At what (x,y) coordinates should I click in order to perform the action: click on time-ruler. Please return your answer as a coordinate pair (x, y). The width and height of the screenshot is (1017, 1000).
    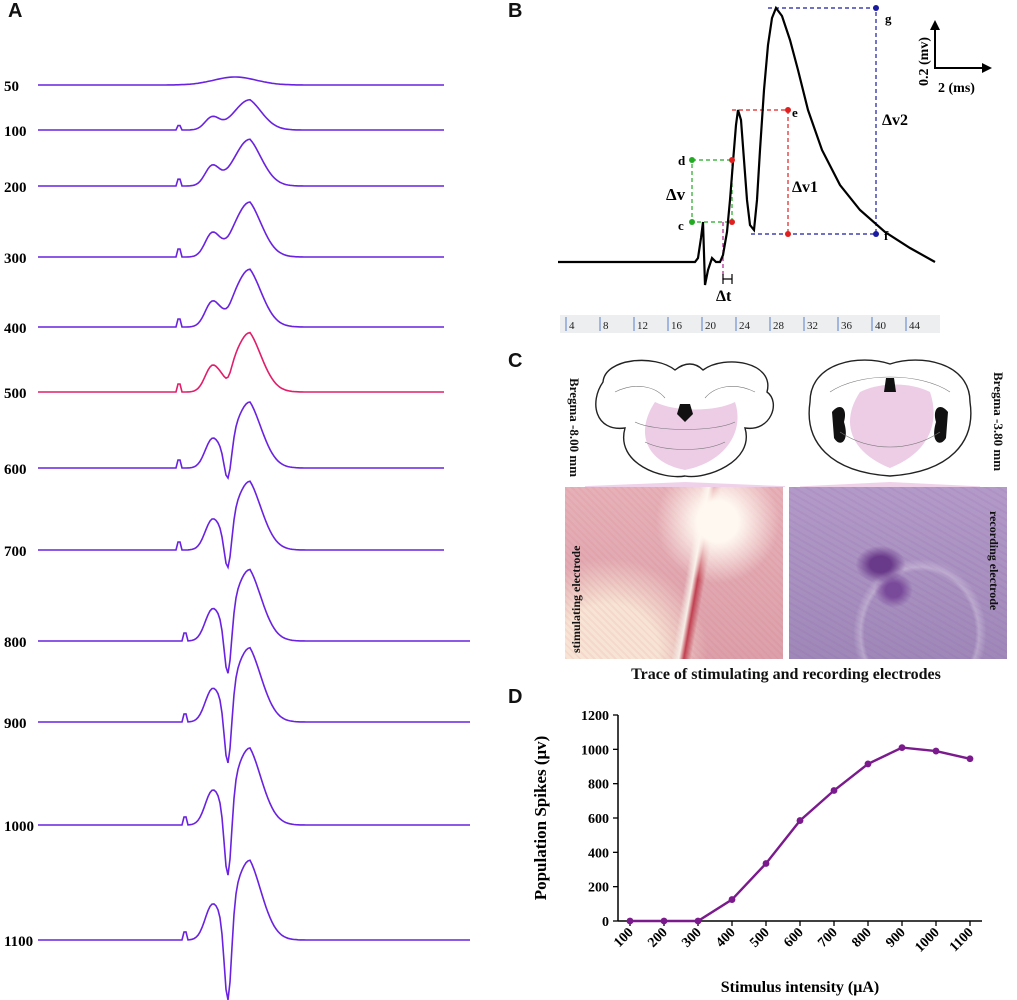
    Looking at the image, I should click on (750, 324).